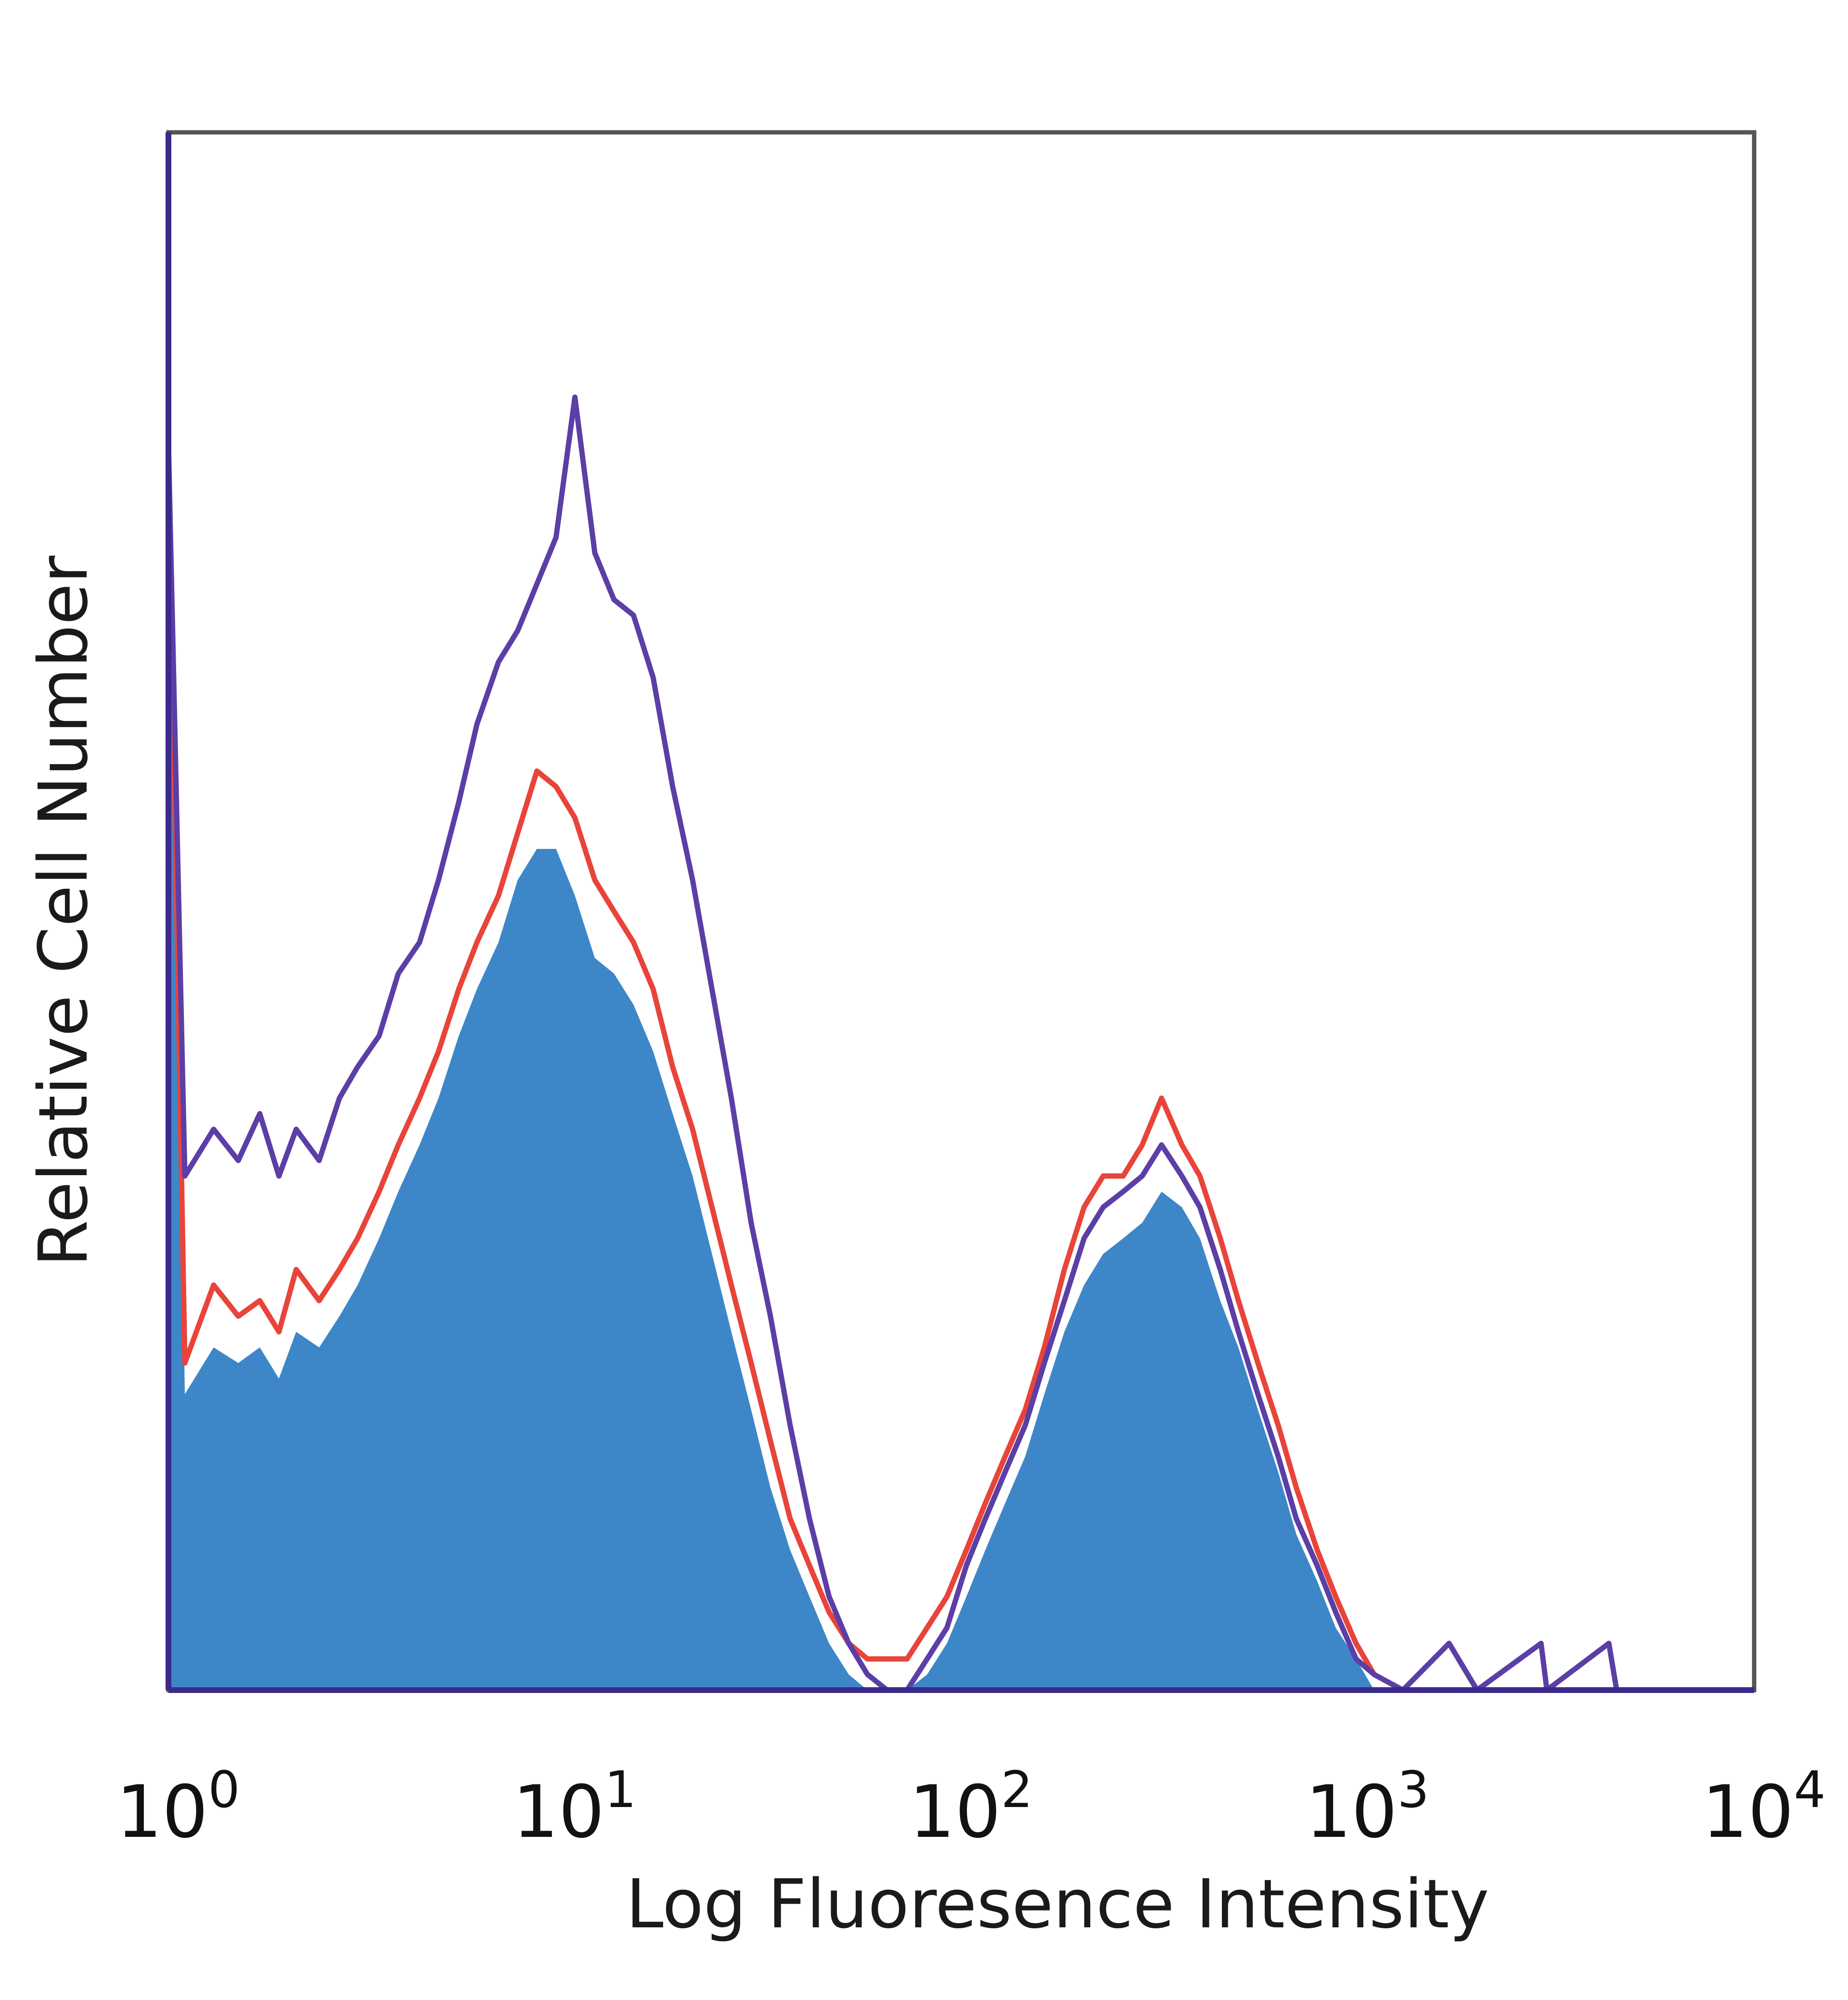 The image size is (1848, 2000). What do you see at coordinates (1367, 1807) in the screenshot?
I see `x-tick-label: 10³` at bounding box center [1367, 1807].